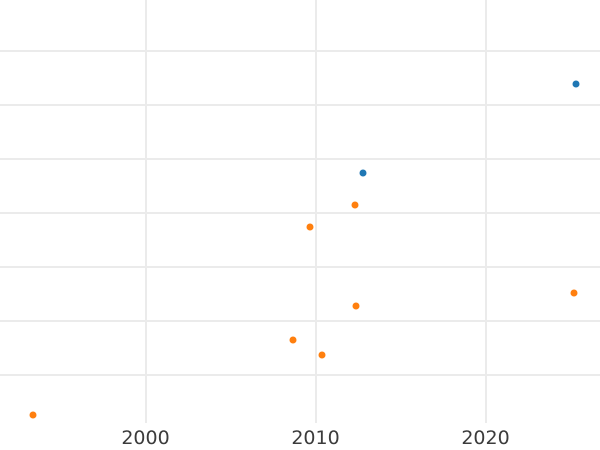 This screenshot has width=600, height=450. I want to click on x-tick-label-2020: 2020, so click(485, 438).